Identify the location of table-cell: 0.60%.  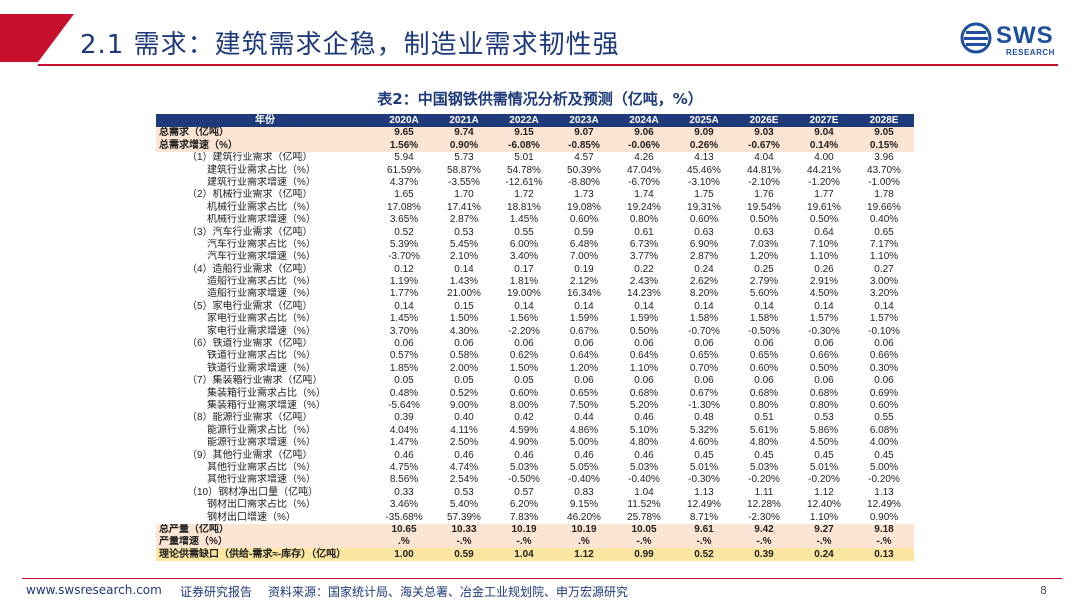
(524, 393).